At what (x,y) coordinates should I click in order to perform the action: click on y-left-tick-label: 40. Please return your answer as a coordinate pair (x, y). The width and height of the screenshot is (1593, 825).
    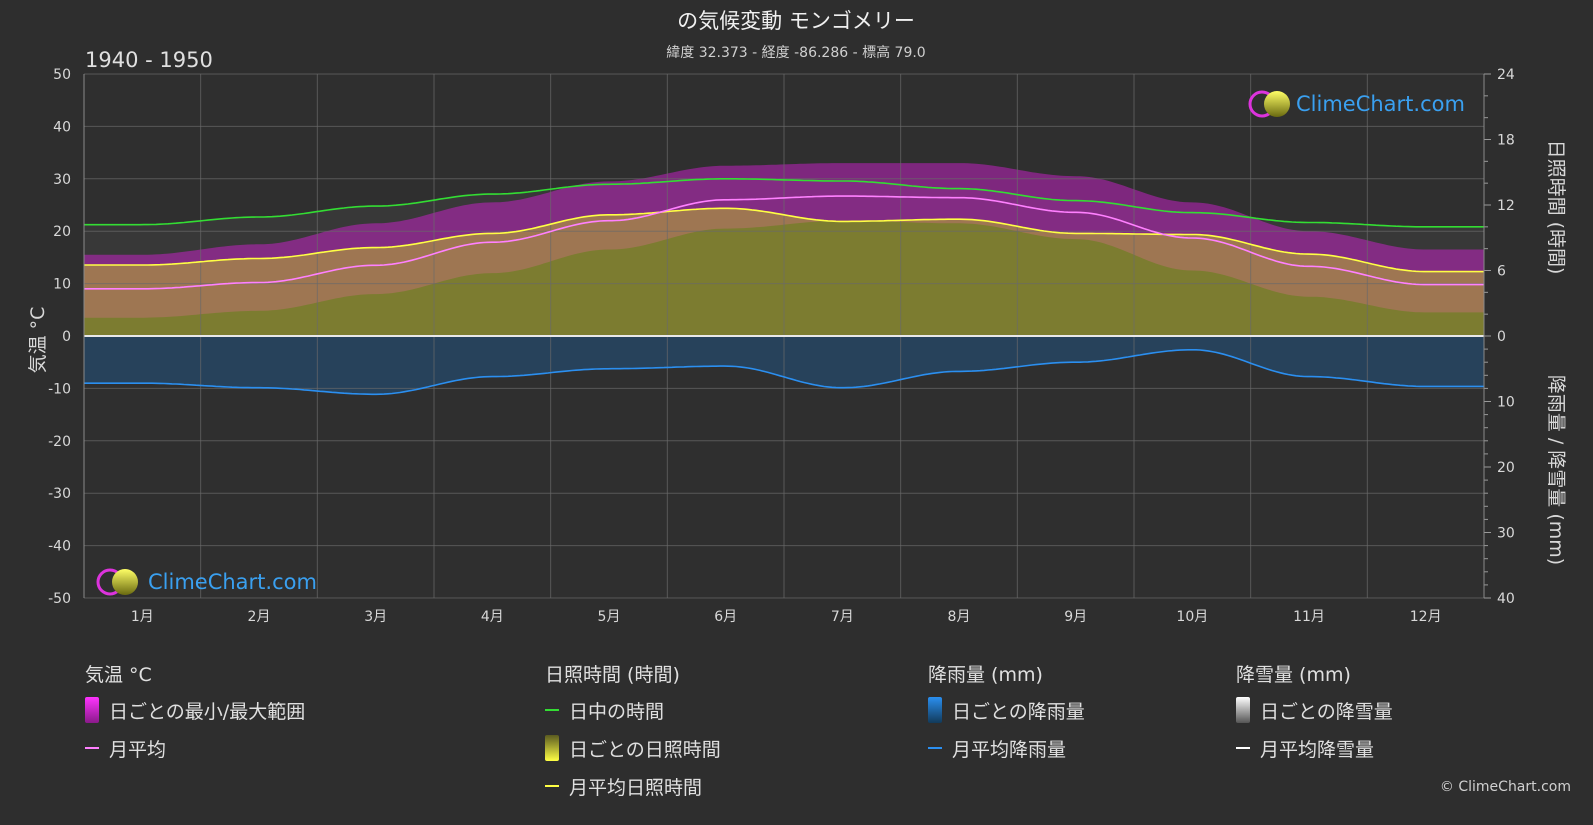
    Looking at the image, I should click on (62, 127).